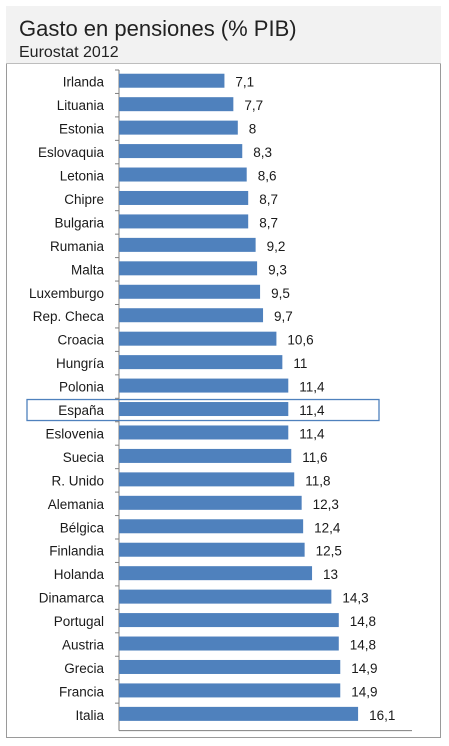 The image size is (449, 746). What do you see at coordinates (69, 316) in the screenshot?
I see `category-label: Rep. Checa` at bounding box center [69, 316].